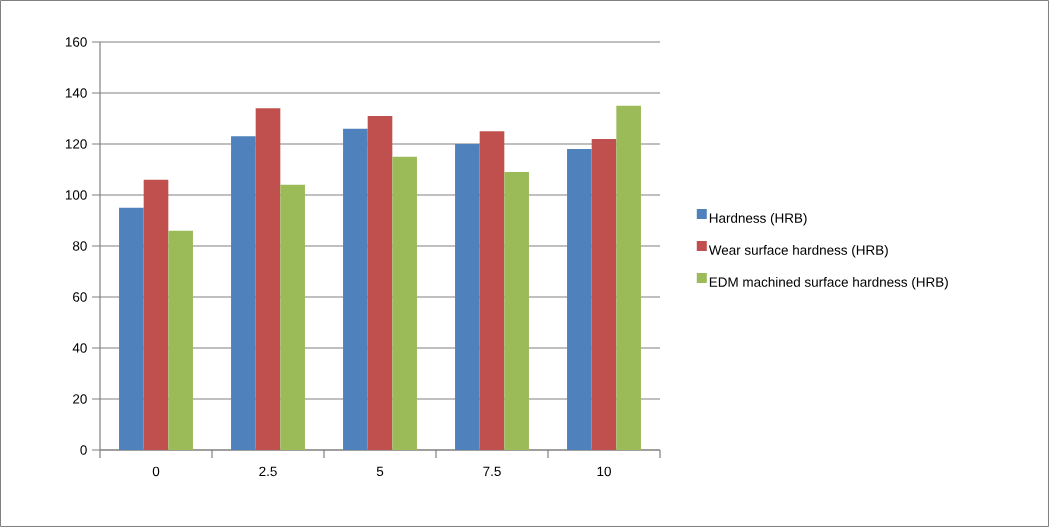 The height and width of the screenshot is (527, 1049). What do you see at coordinates (380, 471) in the screenshot?
I see `x-tick-label: 5` at bounding box center [380, 471].